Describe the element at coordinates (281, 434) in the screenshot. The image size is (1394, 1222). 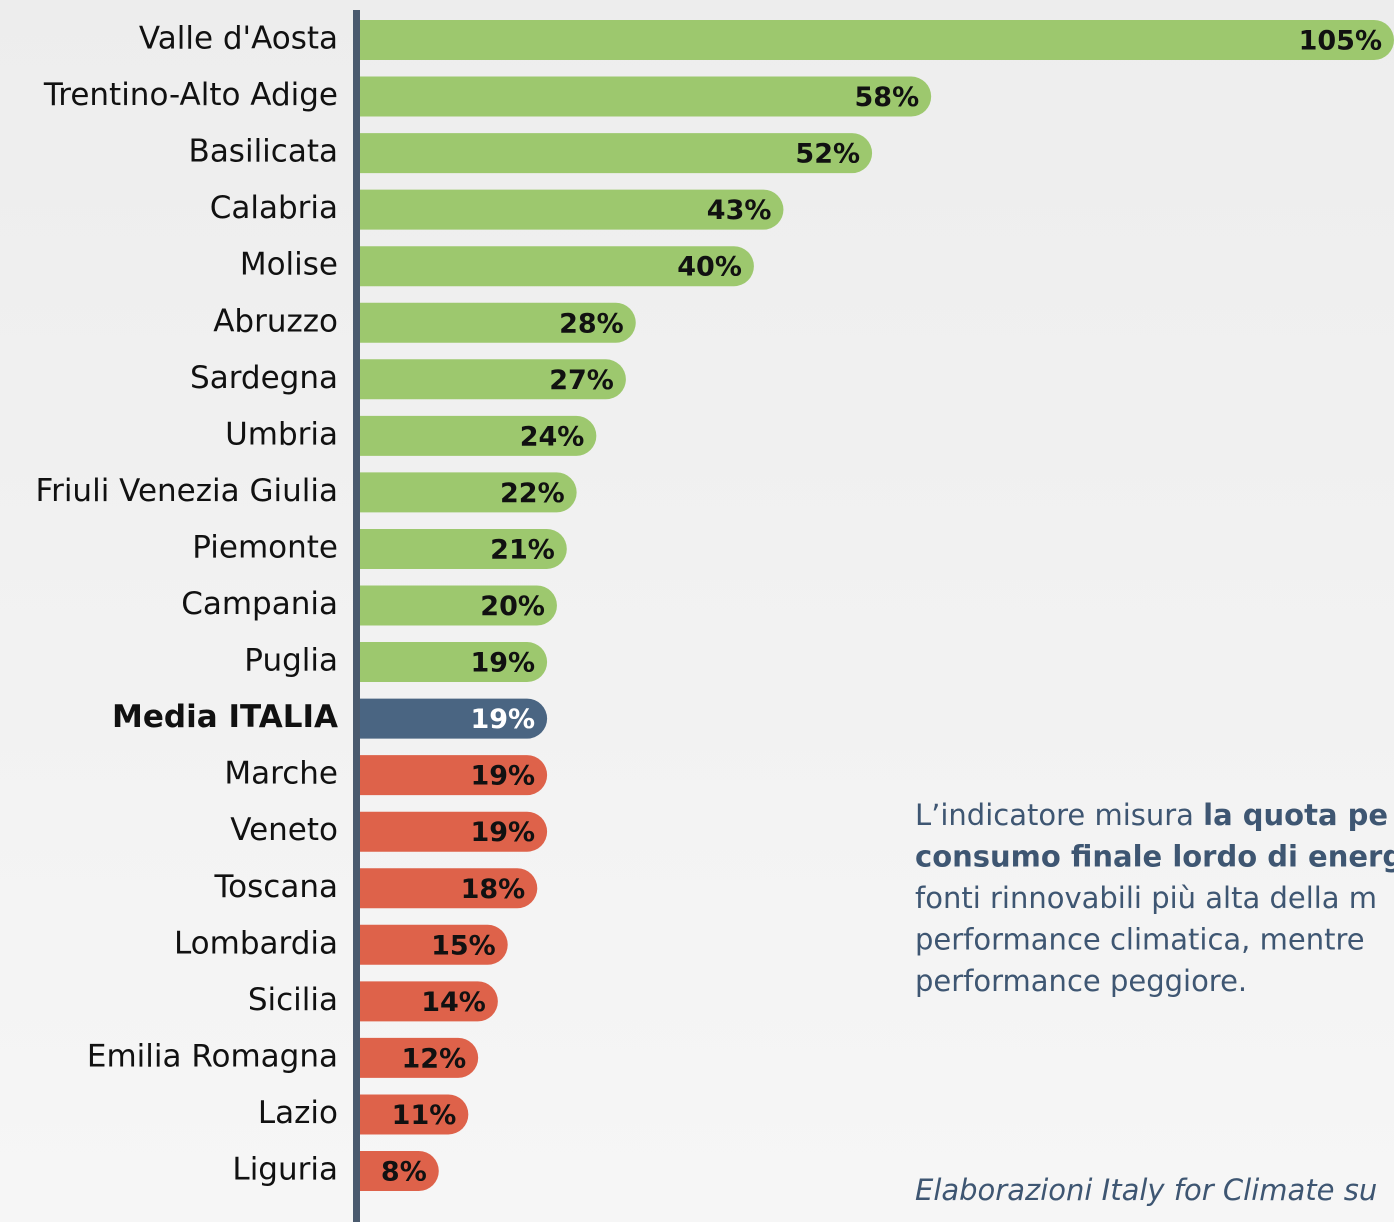
I see `category-label: Umbria` at that location.